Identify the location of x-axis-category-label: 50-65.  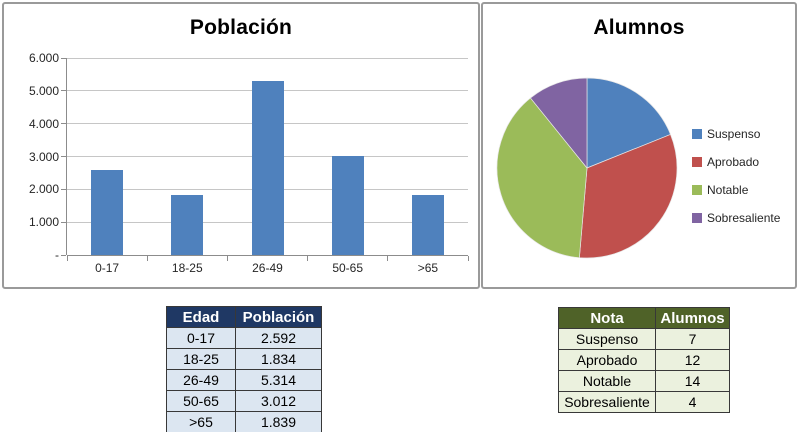
(348, 268).